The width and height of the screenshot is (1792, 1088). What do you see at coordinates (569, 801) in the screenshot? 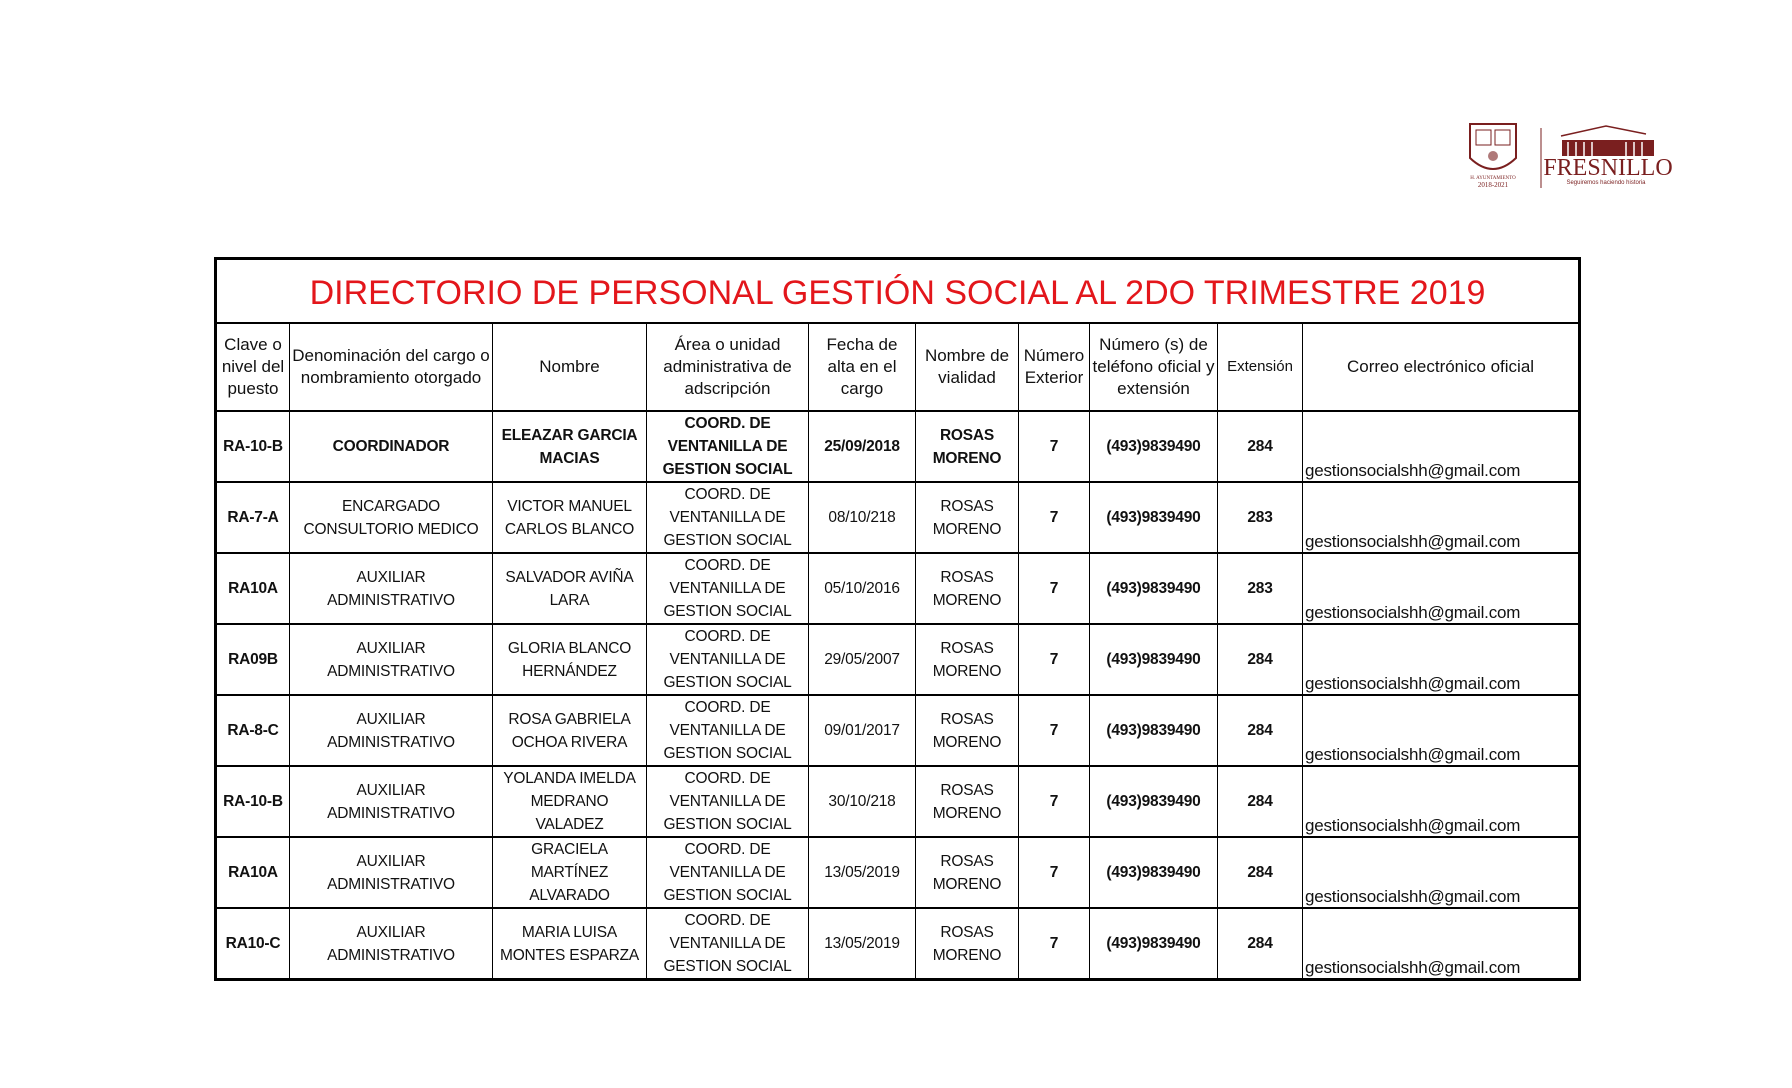
I see `cell-nombre: YOLANDA IMELDA MEDRANO VALADEZ` at bounding box center [569, 801].